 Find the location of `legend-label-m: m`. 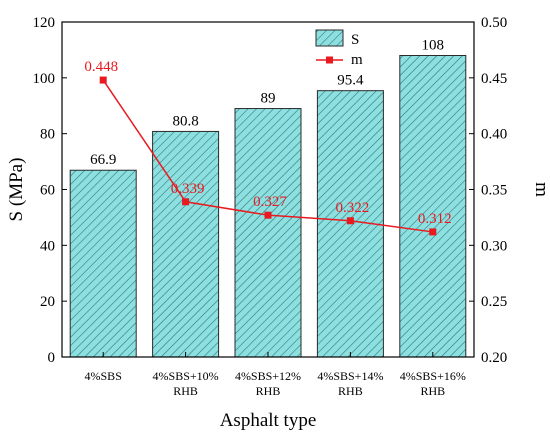

legend-label-m: m is located at coordinates (357, 60).